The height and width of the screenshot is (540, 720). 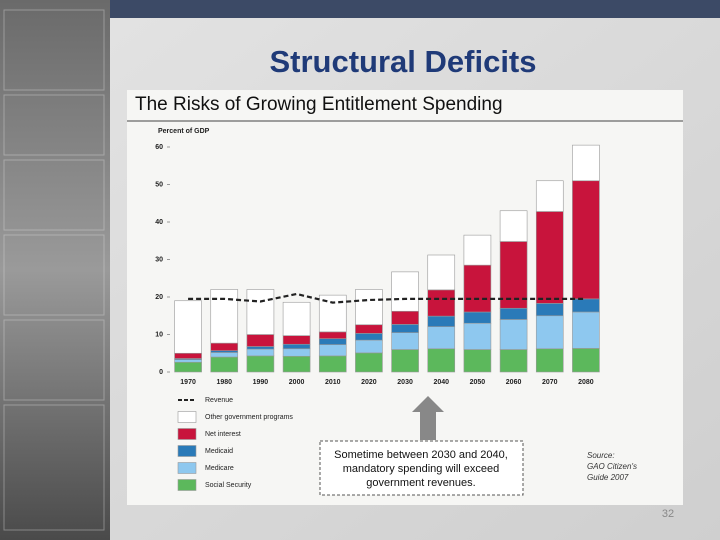 I want to click on x-tick-label: 2070, so click(x=550, y=382).